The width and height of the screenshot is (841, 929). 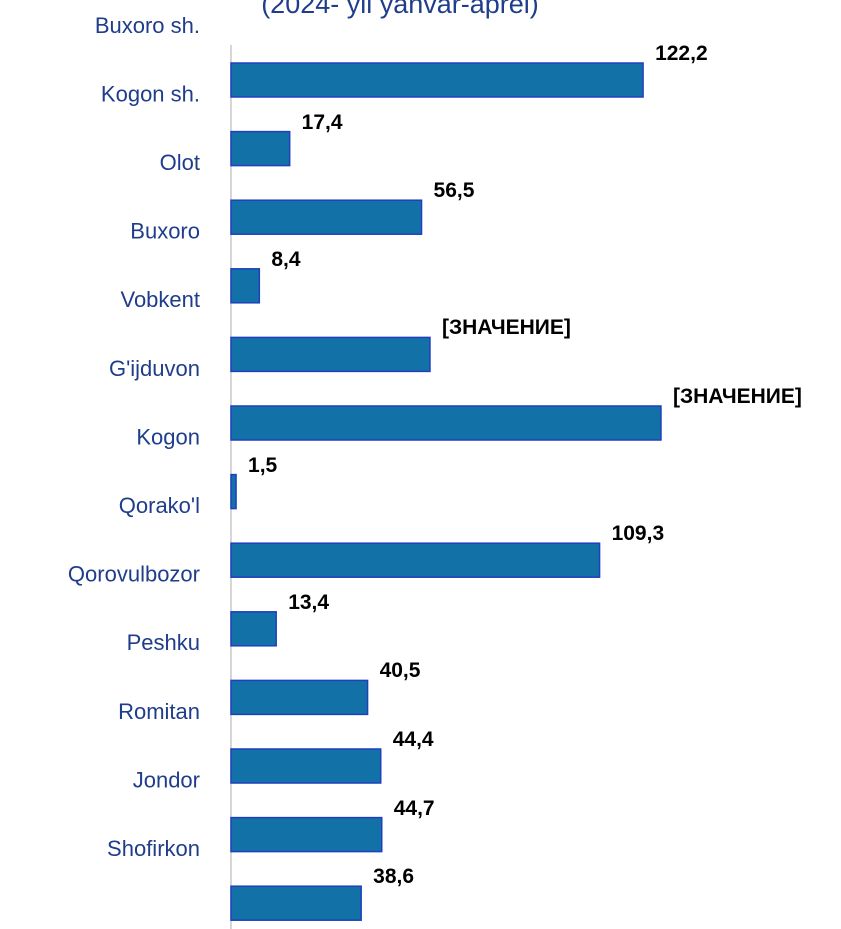 I want to click on chart-subtitle: (2024- yil yanvar-aprel), so click(x=400, y=9).